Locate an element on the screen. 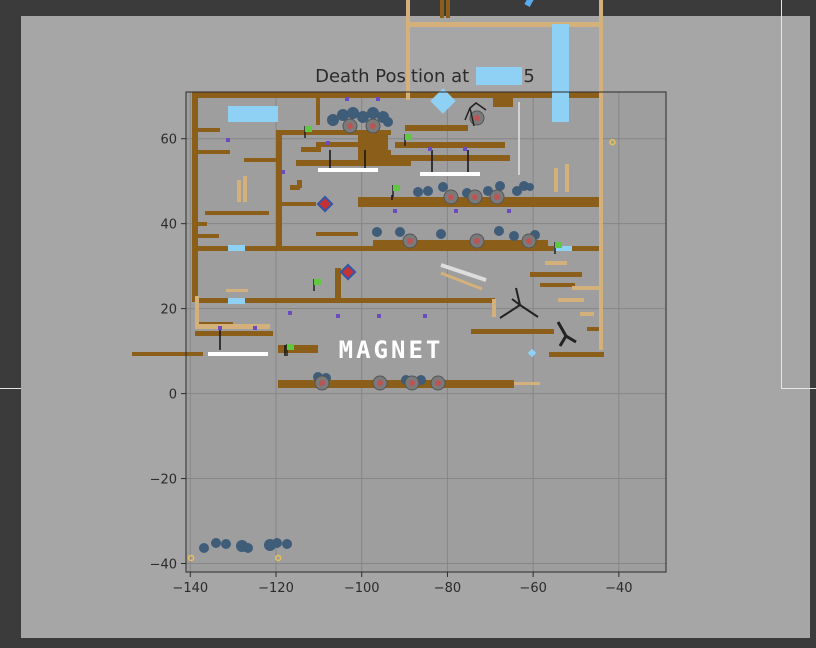 The height and width of the screenshot is (648, 816). x-tick-label: −100 is located at coordinates (362, 588).